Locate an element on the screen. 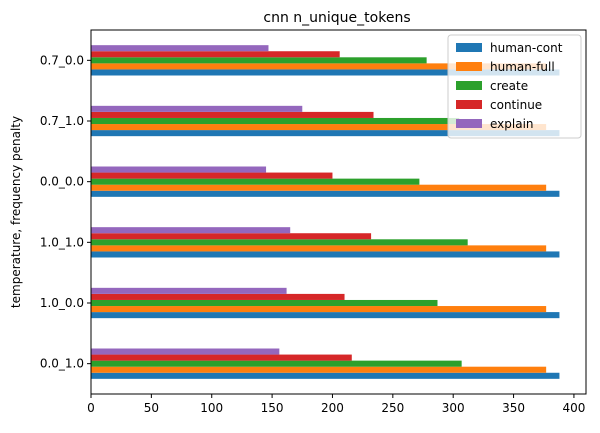 The height and width of the screenshot is (433, 600). bar-human-full-0.7_0.0 is located at coordinates (319, 66).